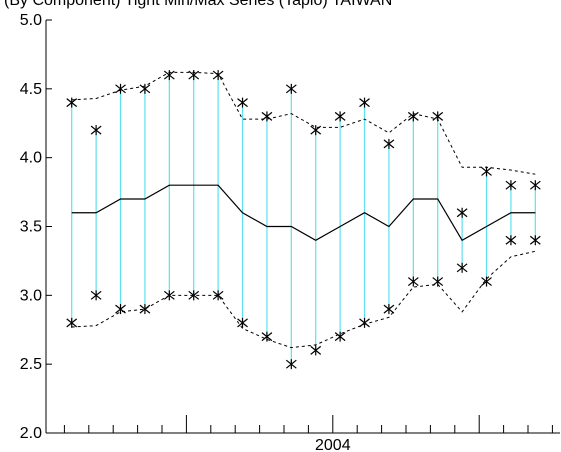  What do you see at coordinates (31, 364) in the screenshot?
I see `y-tick-label: 2.5` at bounding box center [31, 364].